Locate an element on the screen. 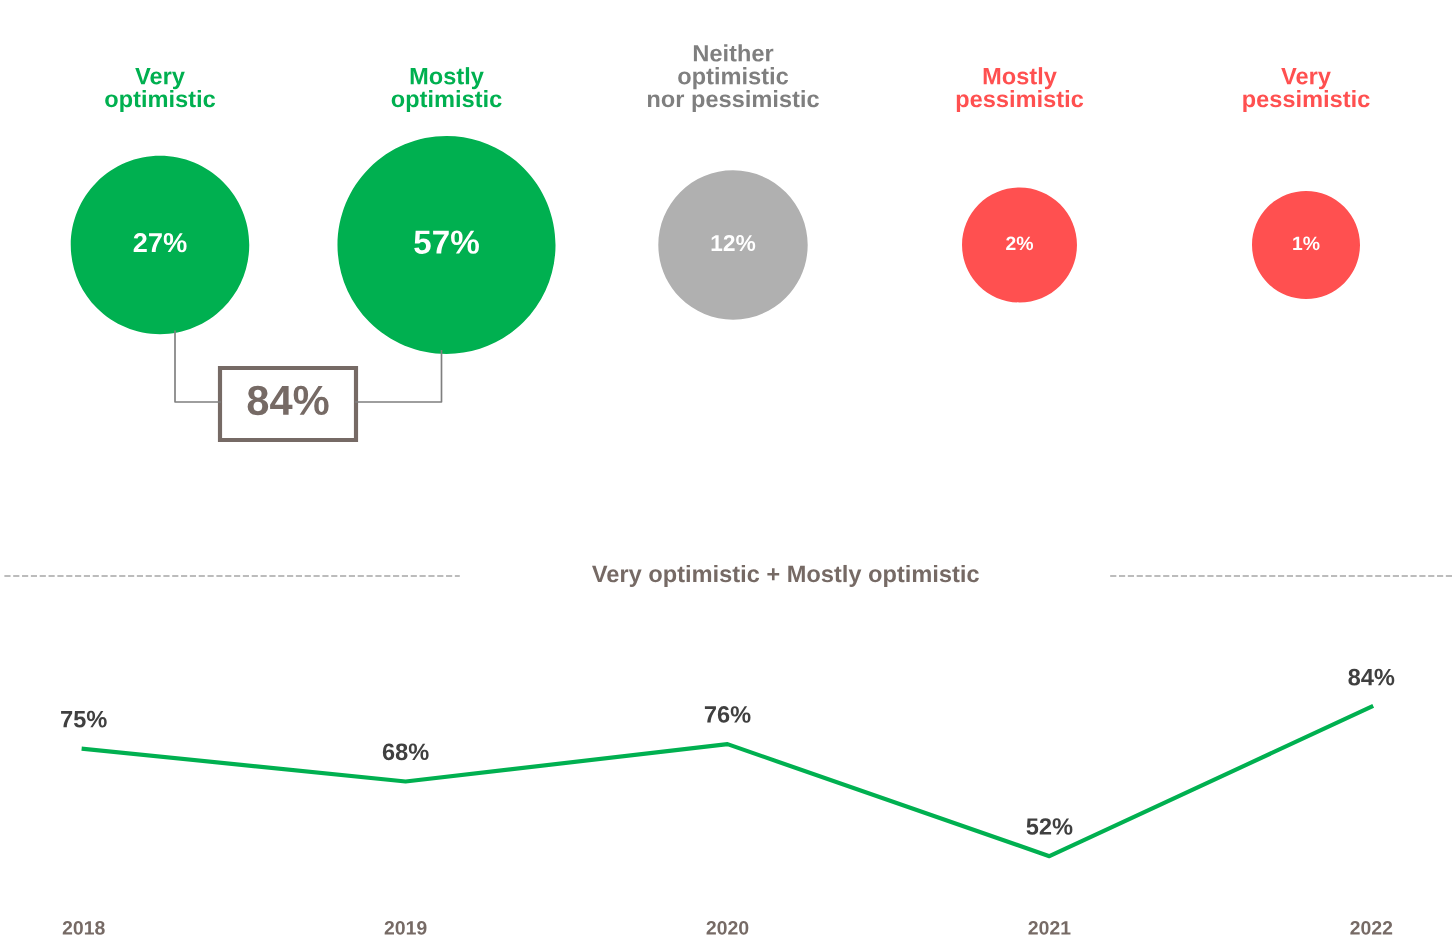 Image resolution: width=1455 pixels, height=947 pixels. category-label: Mostly optimistic is located at coordinates (446, 89).